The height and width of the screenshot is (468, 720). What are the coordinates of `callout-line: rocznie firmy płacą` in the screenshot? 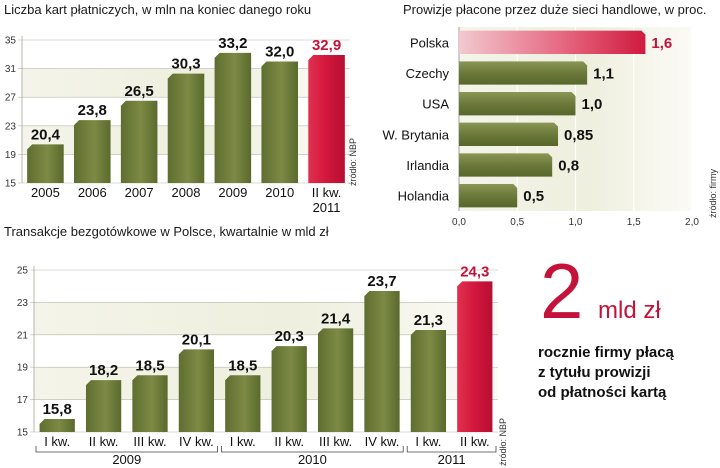 It's located at (606, 352).